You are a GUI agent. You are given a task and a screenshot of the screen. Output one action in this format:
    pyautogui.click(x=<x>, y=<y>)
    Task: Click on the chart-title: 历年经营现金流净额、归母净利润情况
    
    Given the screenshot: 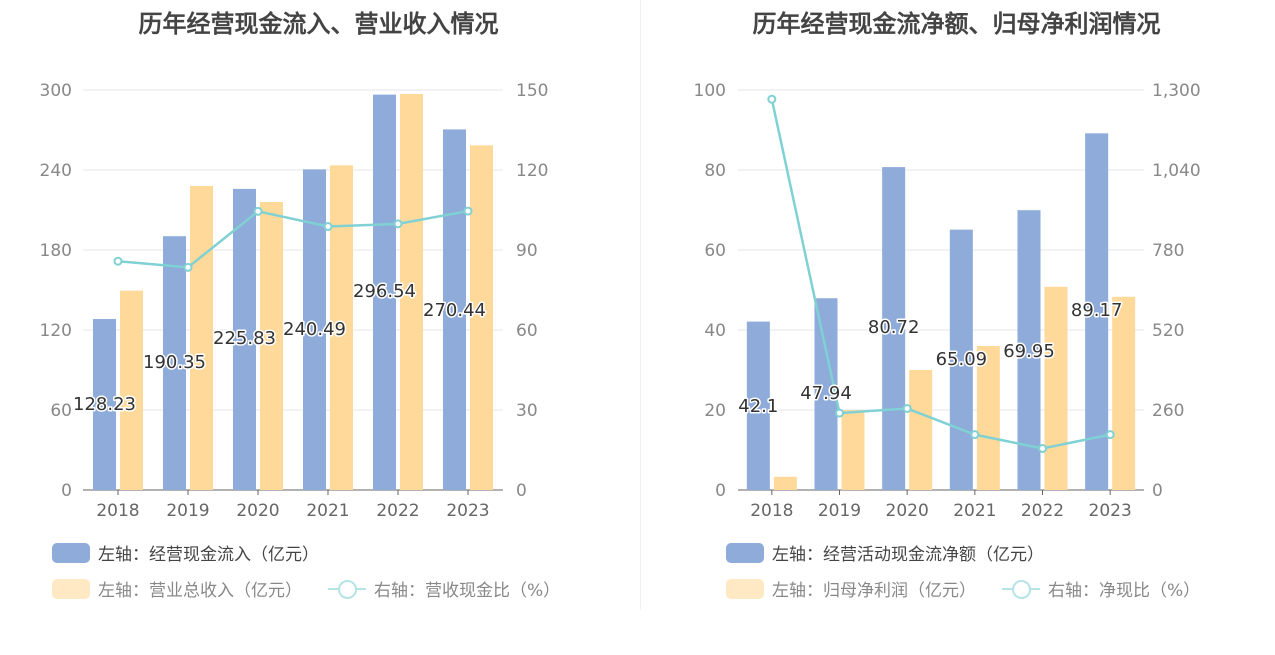 What is the action you would take?
    pyautogui.click(x=956, y=24)
    